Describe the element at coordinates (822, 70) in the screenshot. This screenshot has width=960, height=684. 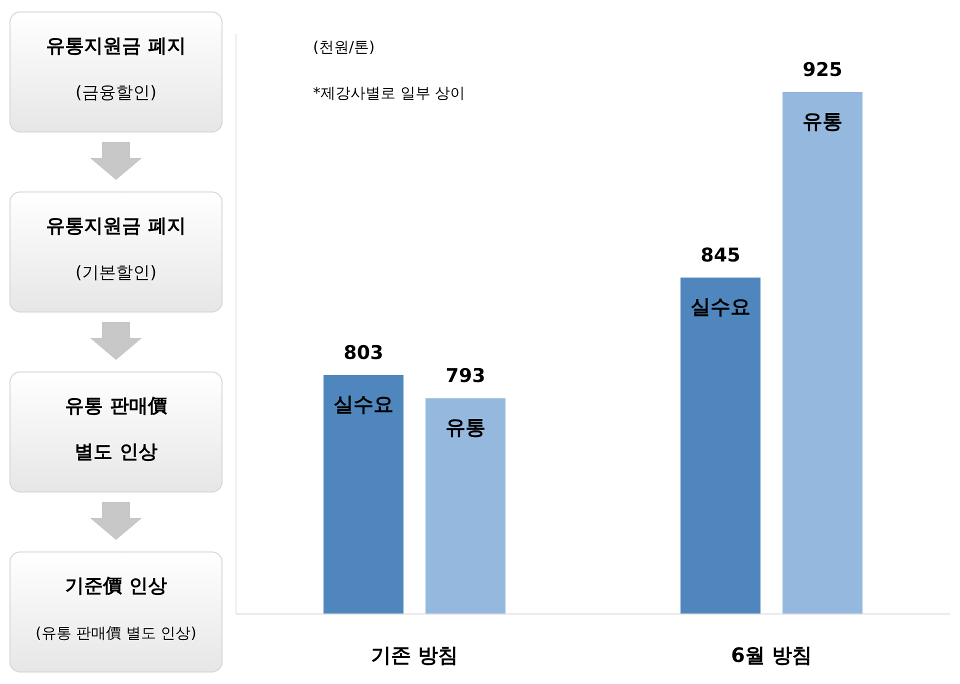
I see `data-label: 925` at that location.